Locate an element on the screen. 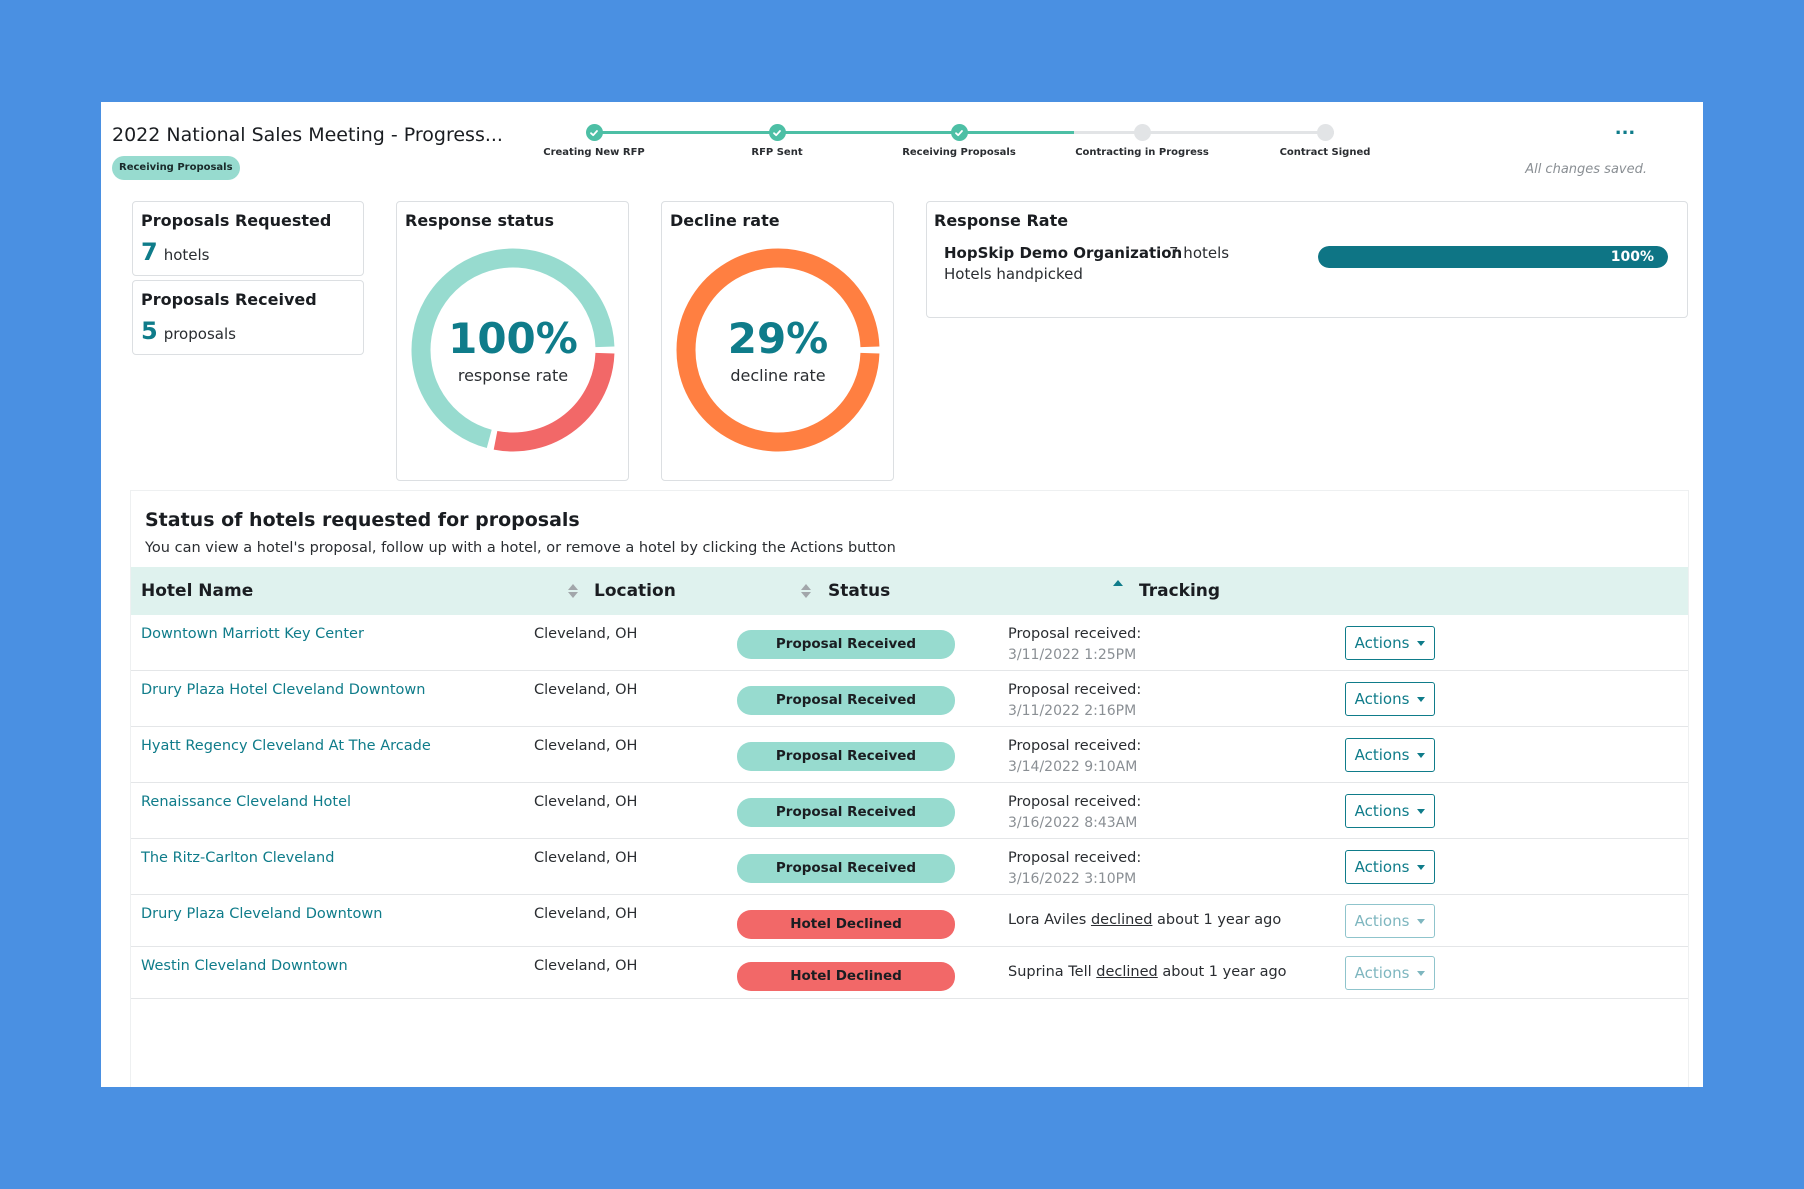 Image resolution: width=1804 pixels, height=1189 pixels. progress-step-label: Contracting in Progress is located at coordinates (1142, 152).